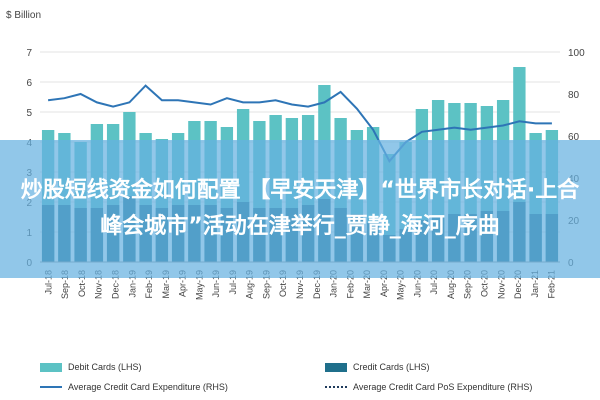  What do you see at coordinates (29, 113) in the screenshot?
I see `y-left-tick-label: 5` at bounding box center [29, 113].